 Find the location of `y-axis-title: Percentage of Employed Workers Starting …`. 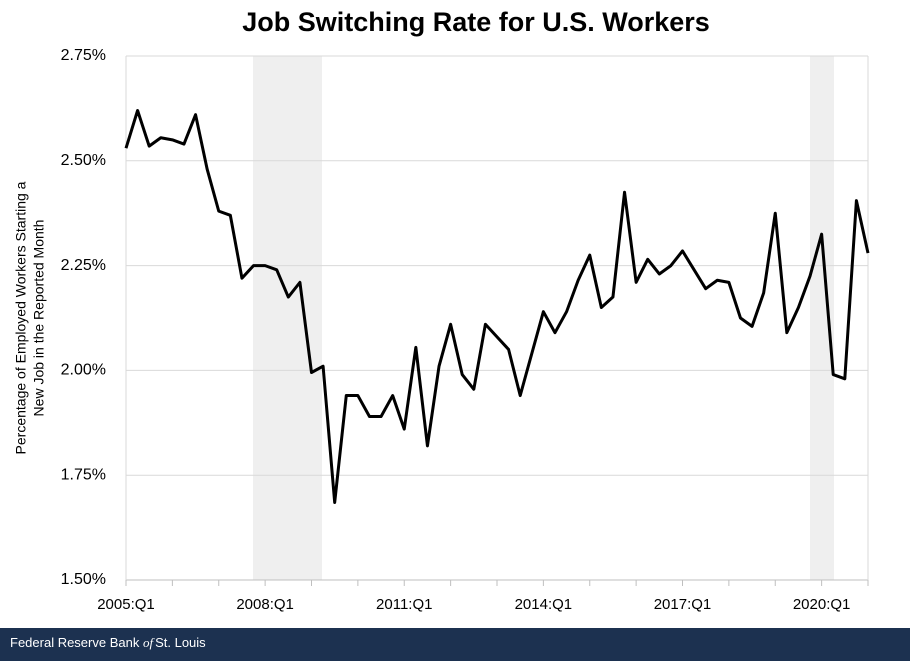

y-axis-title: Percentage of Employed Workers Starting … is located at coordinates (30, 317).